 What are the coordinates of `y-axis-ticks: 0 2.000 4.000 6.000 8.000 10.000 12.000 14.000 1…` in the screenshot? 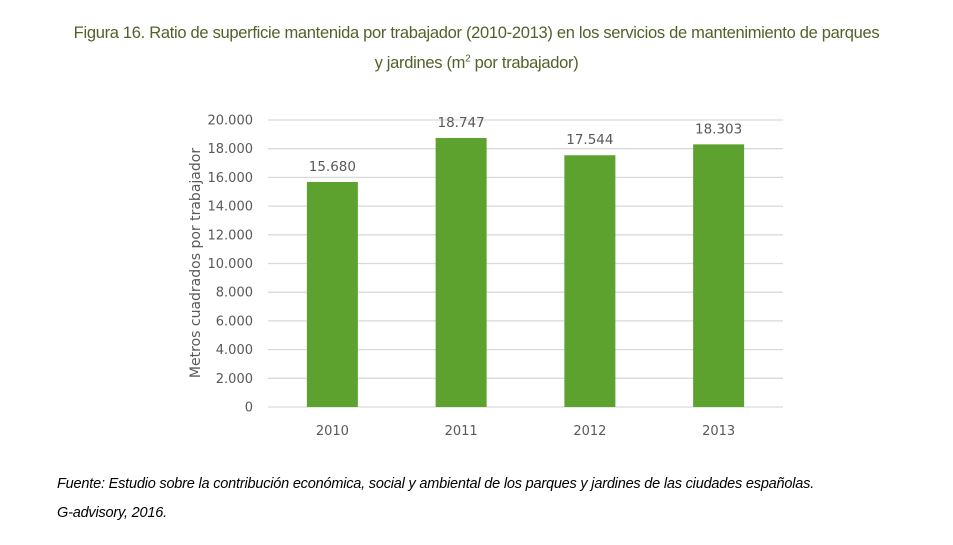 It's located at (231, 265).